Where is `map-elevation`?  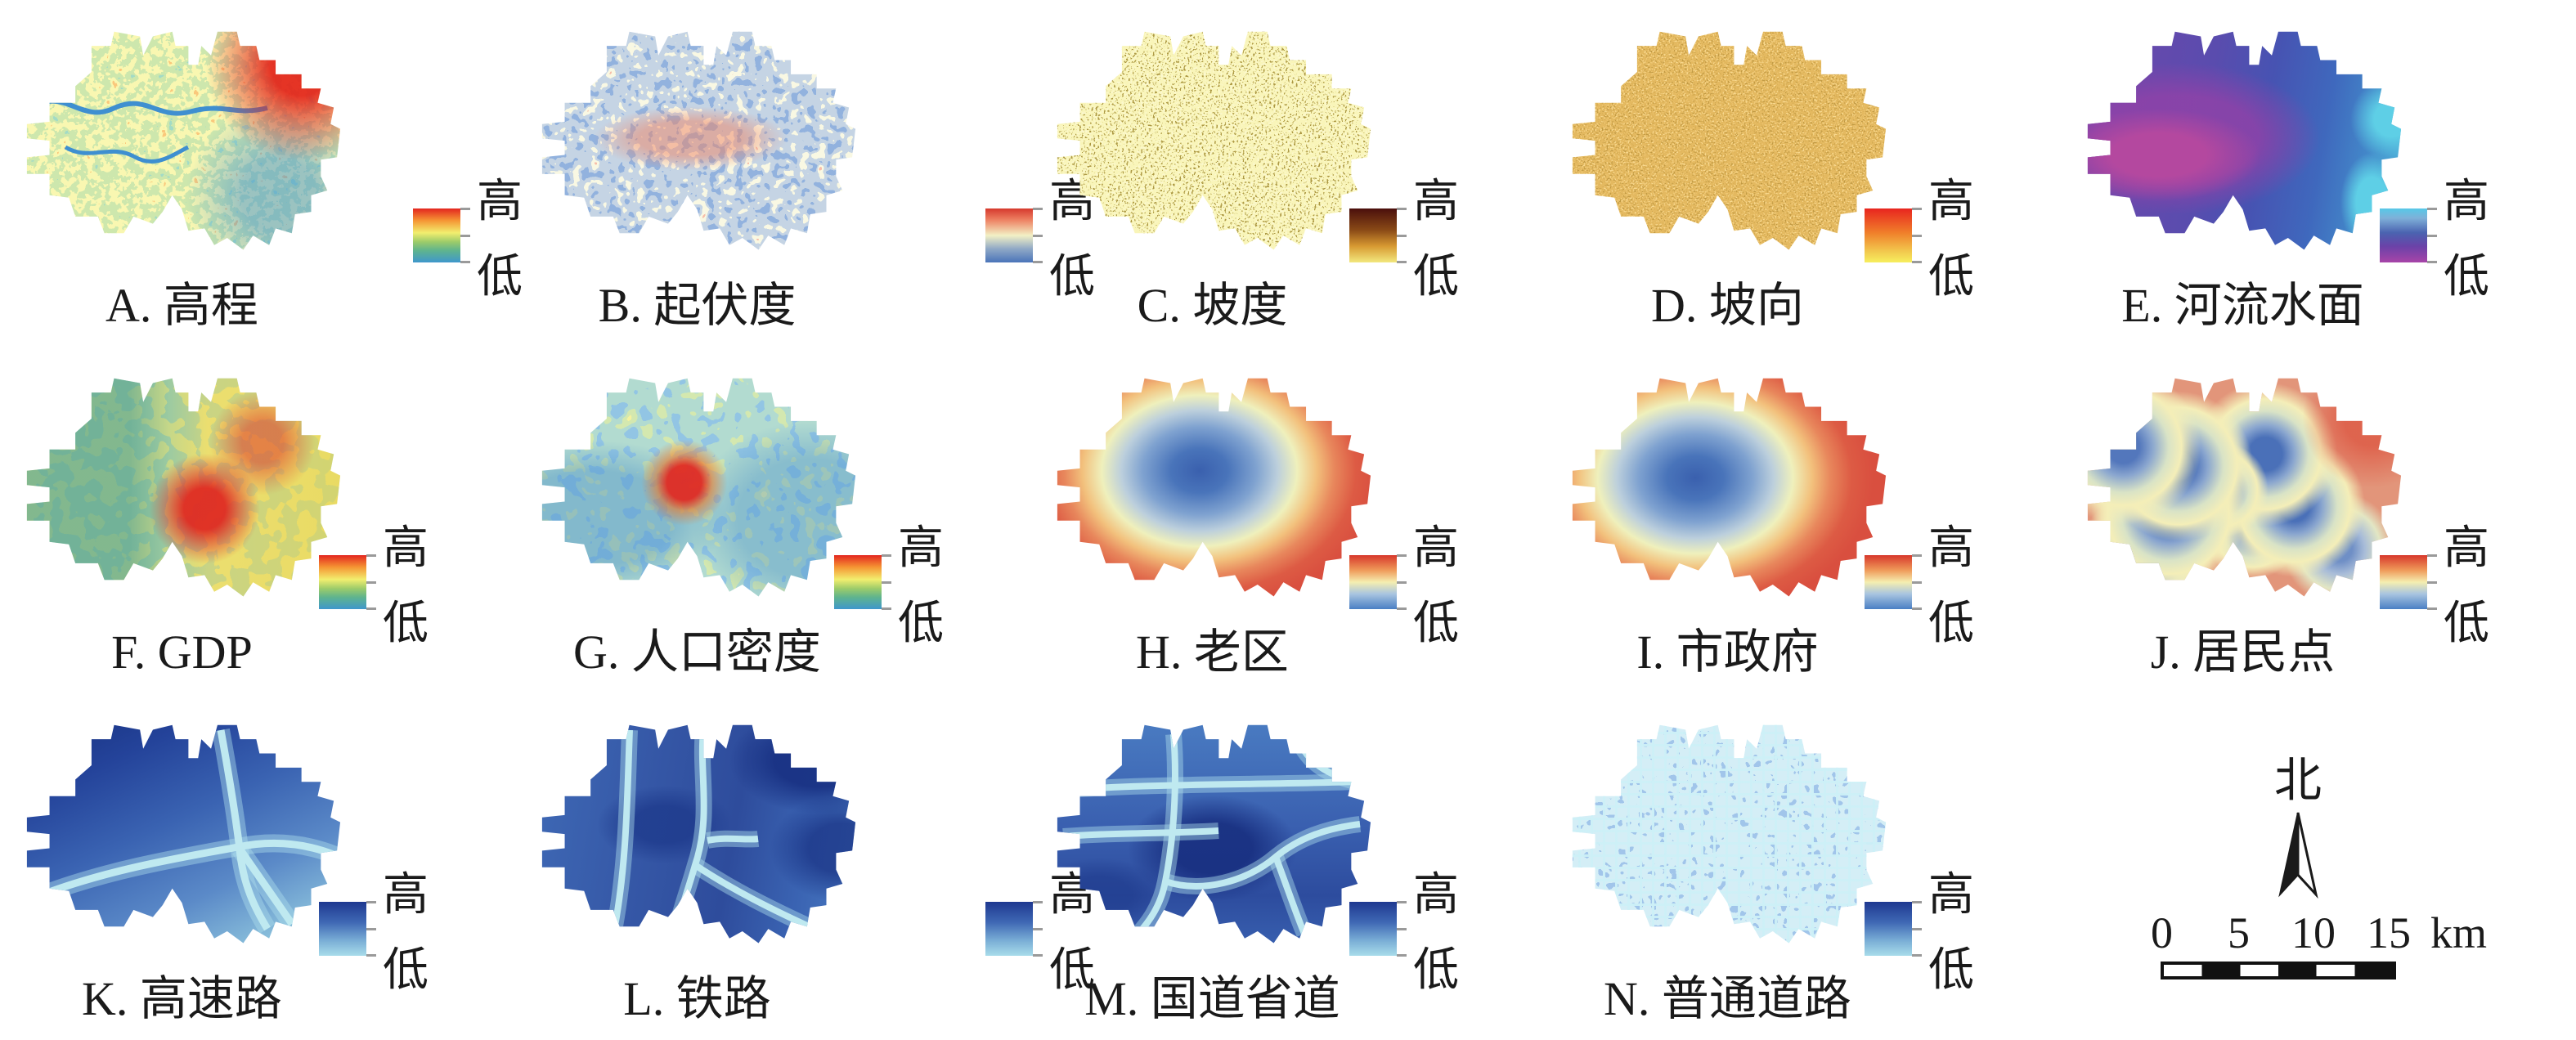
map-elevation is located at coordinates (184, 141).